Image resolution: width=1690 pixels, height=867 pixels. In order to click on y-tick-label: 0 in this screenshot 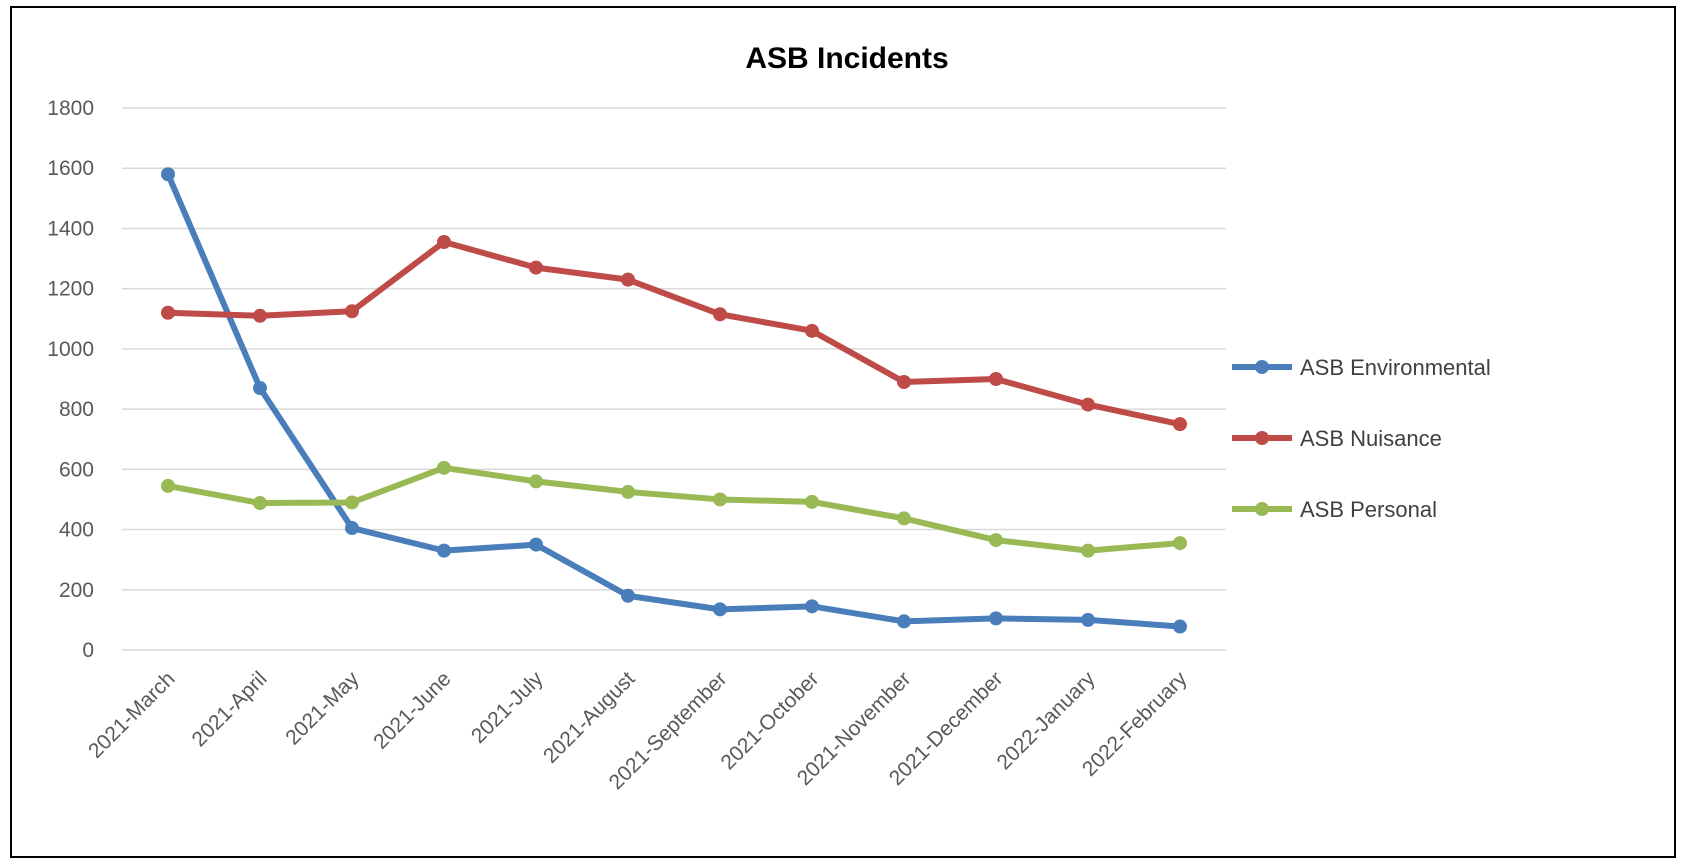, I will do `click(88, 650)`.